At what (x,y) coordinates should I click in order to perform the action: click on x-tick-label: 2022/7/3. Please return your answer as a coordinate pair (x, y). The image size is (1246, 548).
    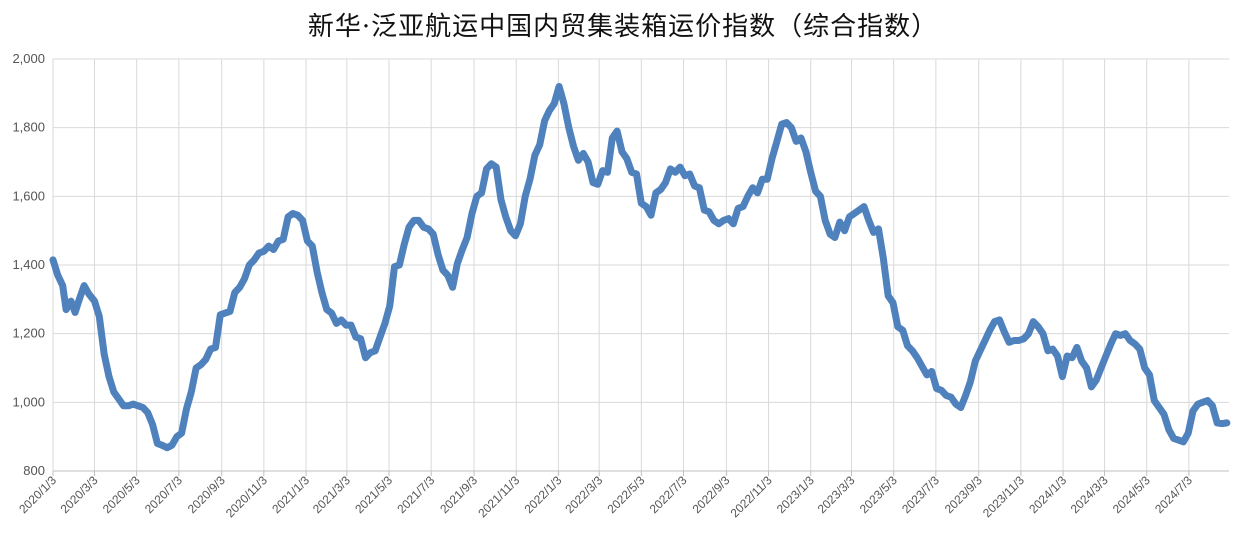
    Looking at the image, I should click on (668, 494).